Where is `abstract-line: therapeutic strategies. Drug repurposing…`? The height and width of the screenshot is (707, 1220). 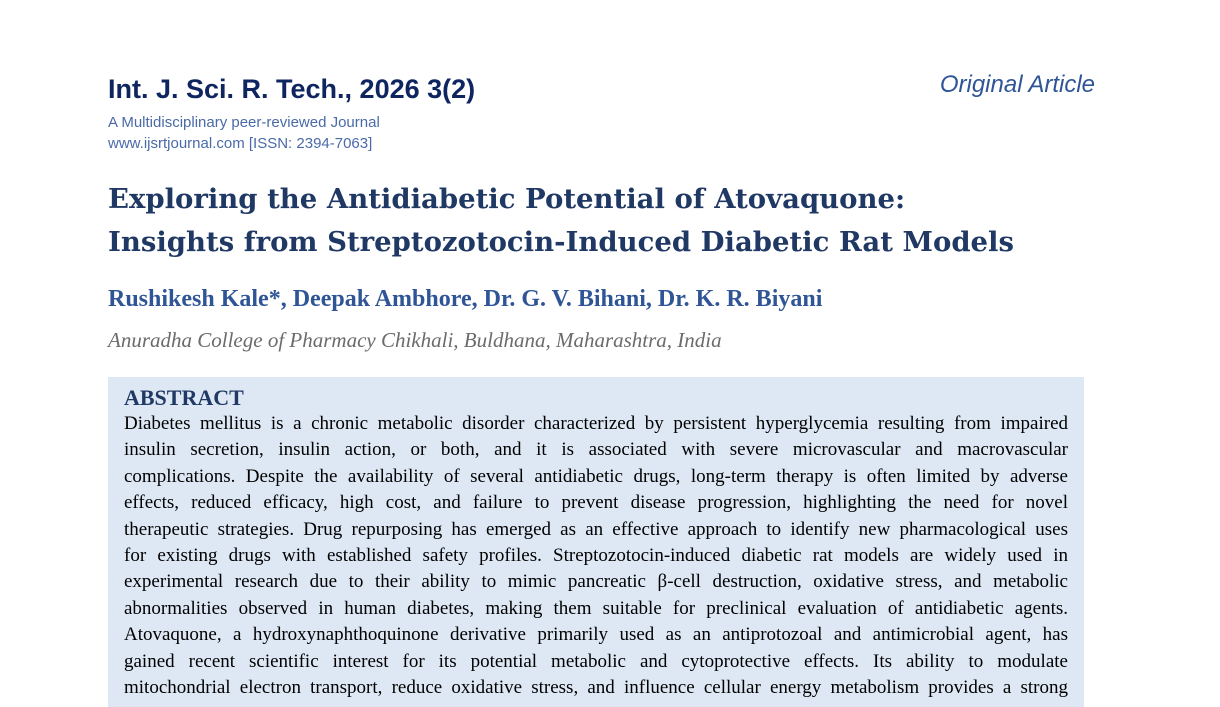
abstract-line: therapeutic strategies. Drug repurposing… is located at coordinates (596, 529).